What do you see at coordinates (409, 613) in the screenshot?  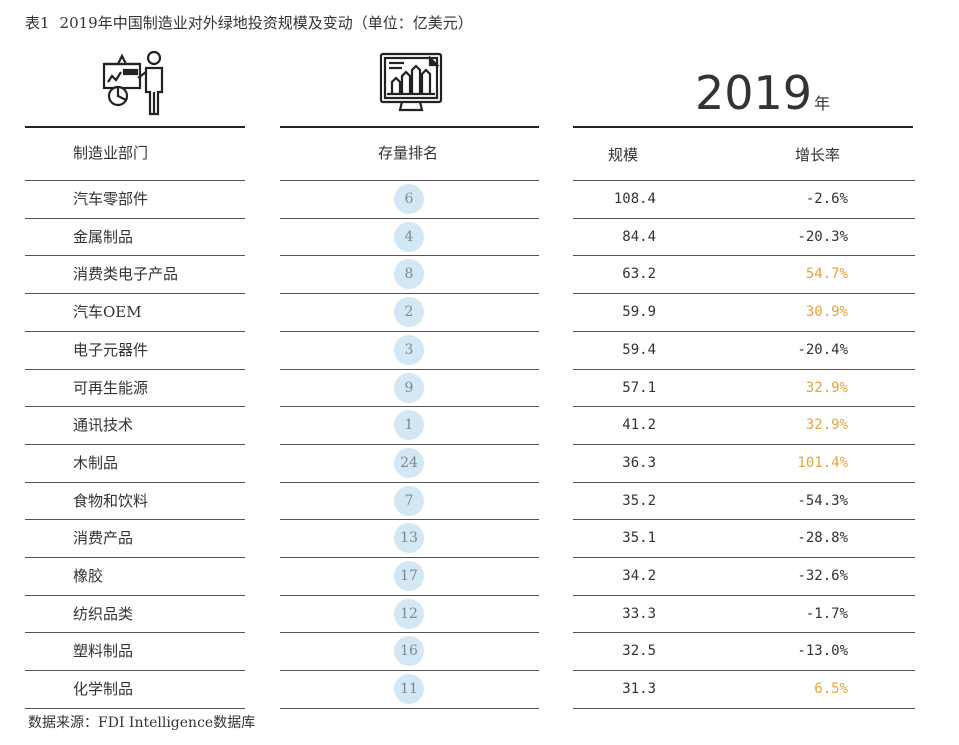 I see `rank-badge: 12` at bounding box center [409, 613].